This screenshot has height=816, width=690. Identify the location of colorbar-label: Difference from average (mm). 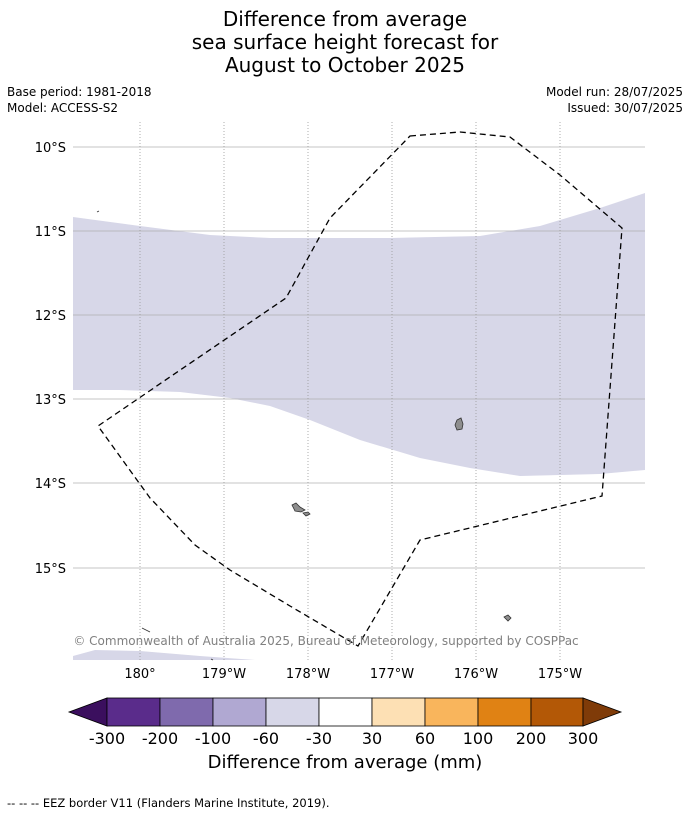
(345, 762).